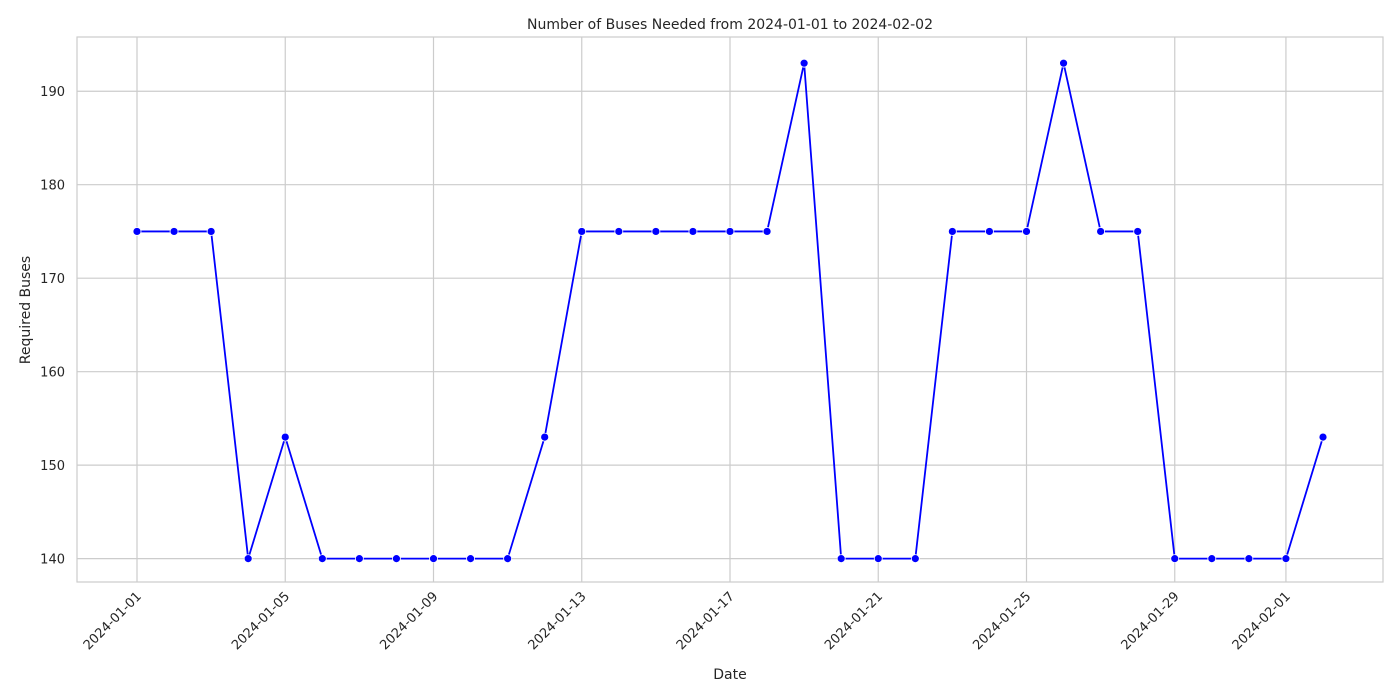 This screenshot has width=1400, height=700. What do you see at coordinates (52, 186) in the screenshot?
I see `y-tick-label: 180` at bounding box center [52, 186].